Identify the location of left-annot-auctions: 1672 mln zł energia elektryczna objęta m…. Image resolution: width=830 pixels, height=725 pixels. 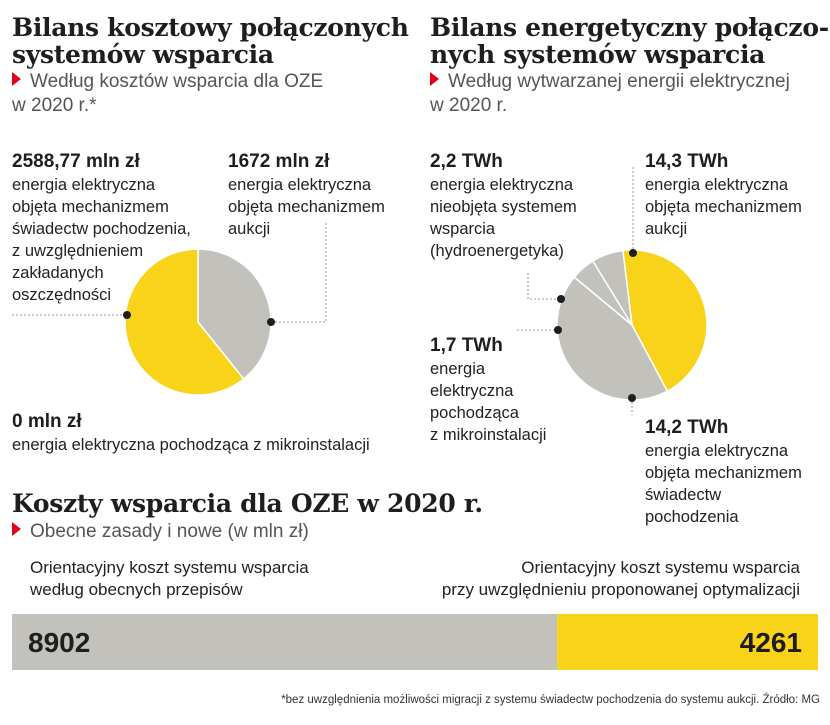
(328, 195).